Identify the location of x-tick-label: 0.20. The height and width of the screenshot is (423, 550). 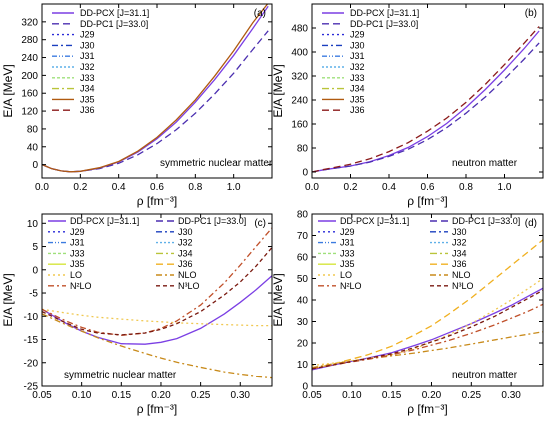
(161, 395).